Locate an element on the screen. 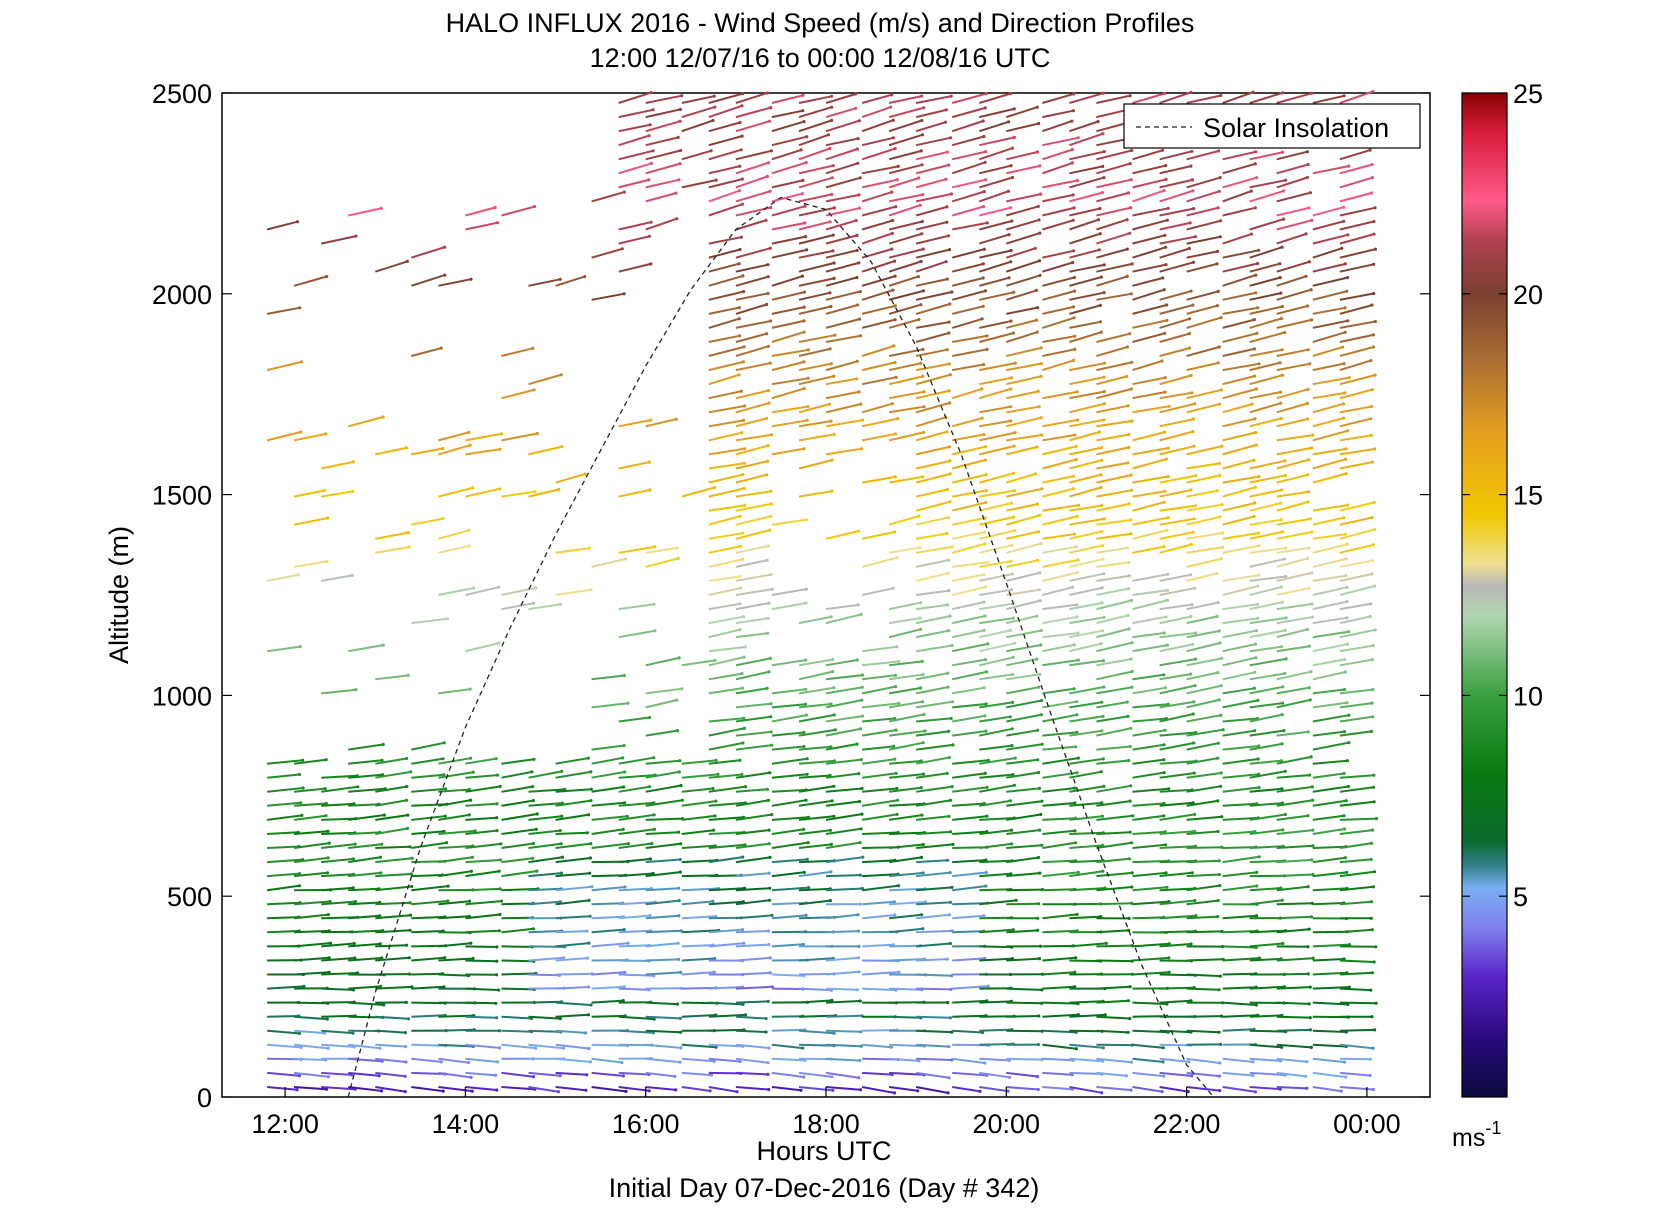 The height and width of the screenshot is (1216, 1679). legend: Solar Insolation is located at coordinates (1272, 126).